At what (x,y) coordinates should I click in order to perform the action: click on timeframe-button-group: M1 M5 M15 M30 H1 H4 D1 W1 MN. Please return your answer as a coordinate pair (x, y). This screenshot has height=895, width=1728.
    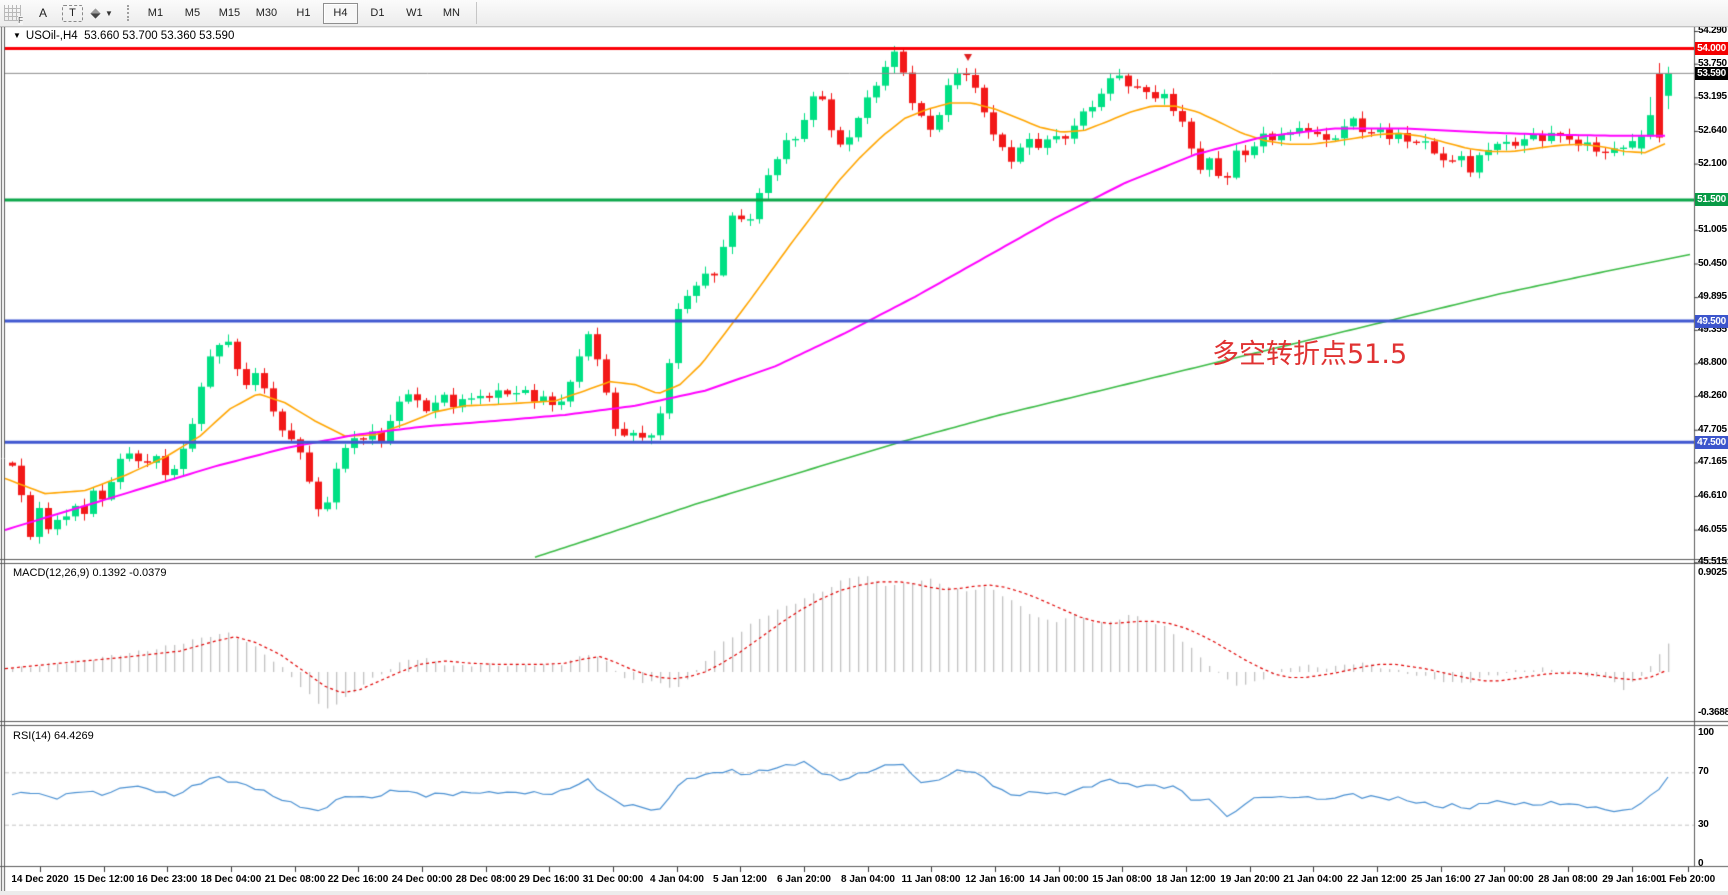
    Looking at the image, I should click on (303, 13).